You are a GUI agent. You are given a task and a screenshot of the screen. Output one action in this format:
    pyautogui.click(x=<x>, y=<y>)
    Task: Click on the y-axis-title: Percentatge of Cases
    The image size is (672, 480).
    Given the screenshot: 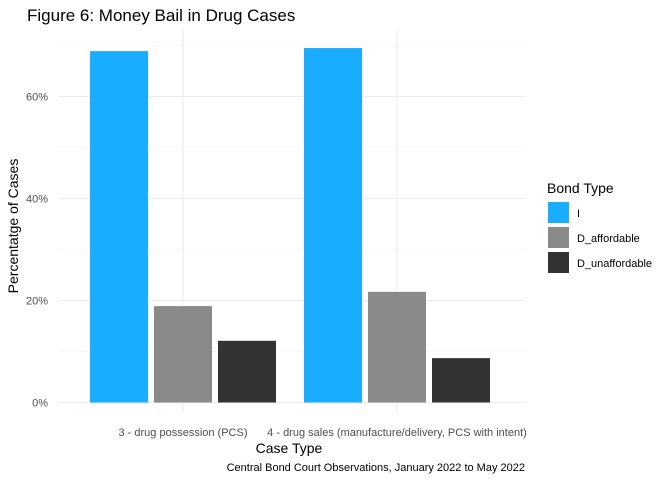 What is the action you would take?
    pyautogui.click(x=13, y=226)
    